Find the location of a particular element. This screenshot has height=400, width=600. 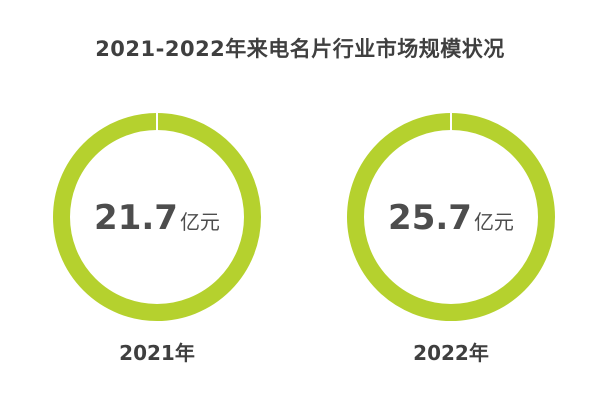

value-unit-2: 亿元 is located at coordinates (494, 222).